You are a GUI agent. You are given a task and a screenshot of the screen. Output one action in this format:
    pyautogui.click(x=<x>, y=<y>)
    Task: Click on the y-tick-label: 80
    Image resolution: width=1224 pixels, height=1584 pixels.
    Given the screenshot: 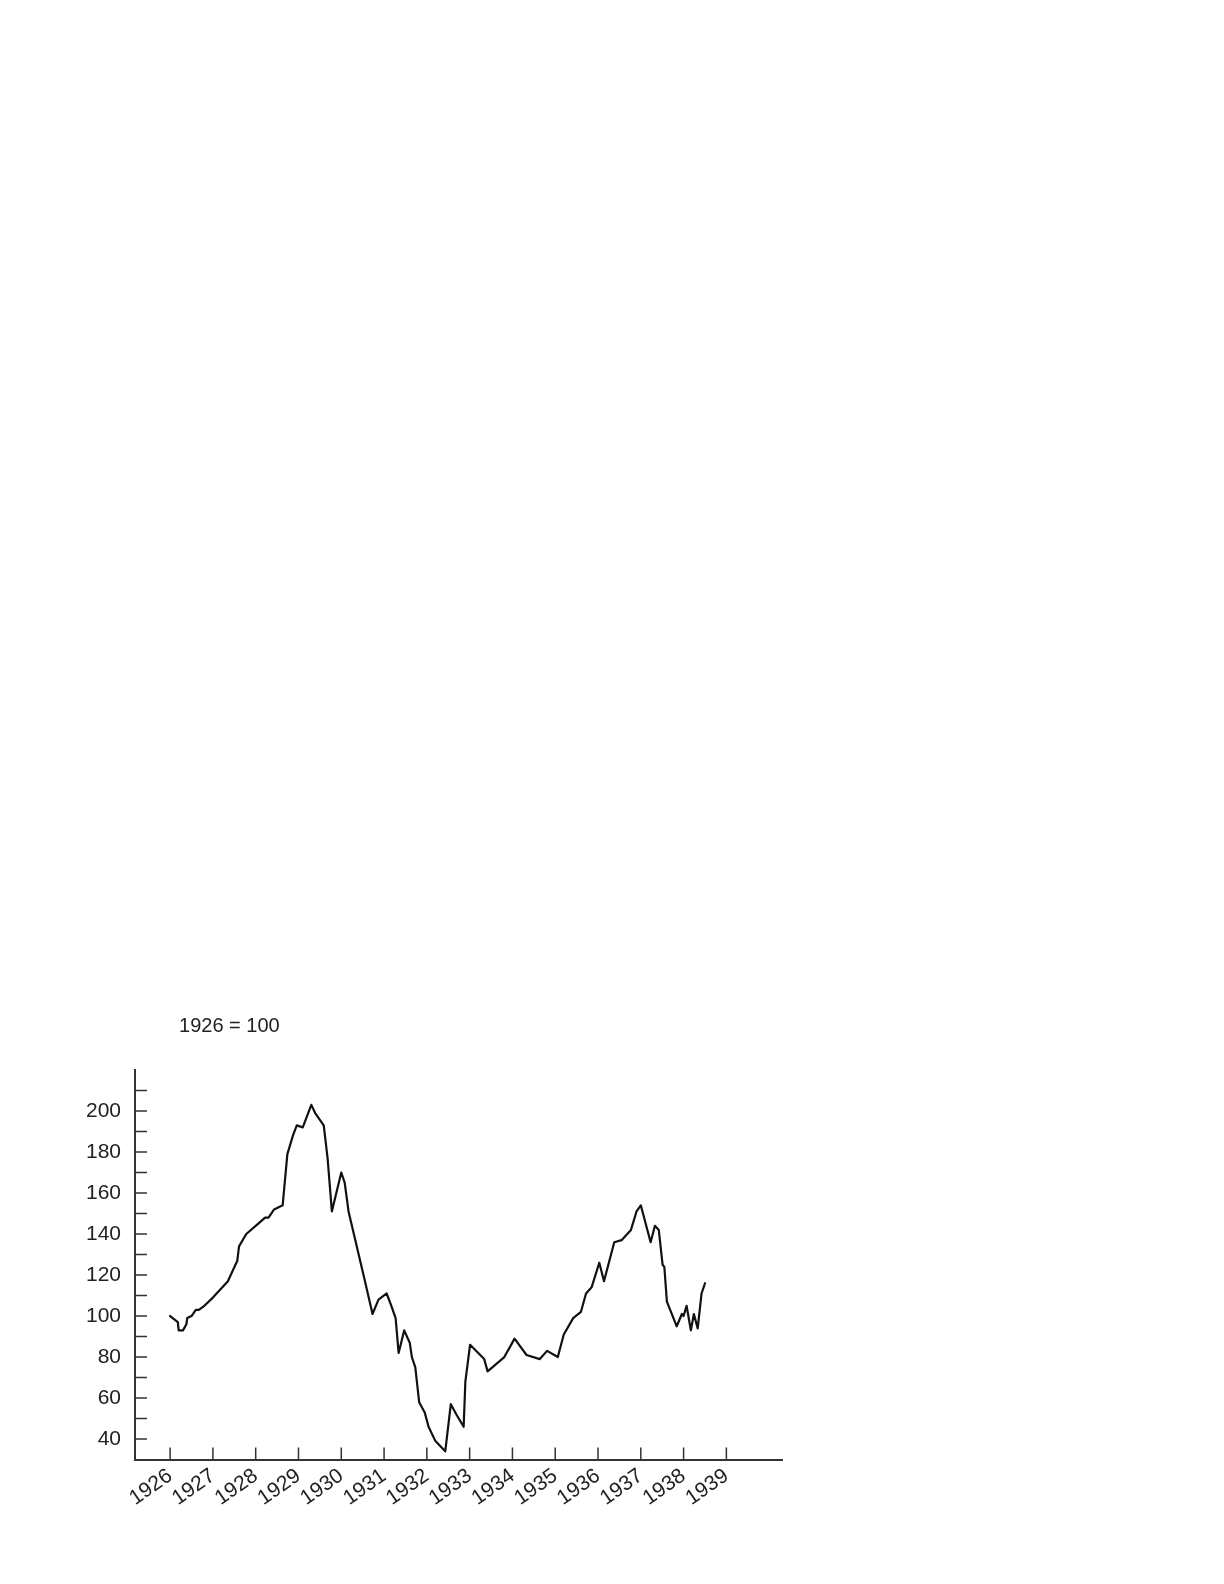 What is the action you would take?
    pyautogui.click(x=109, y=1355)
    